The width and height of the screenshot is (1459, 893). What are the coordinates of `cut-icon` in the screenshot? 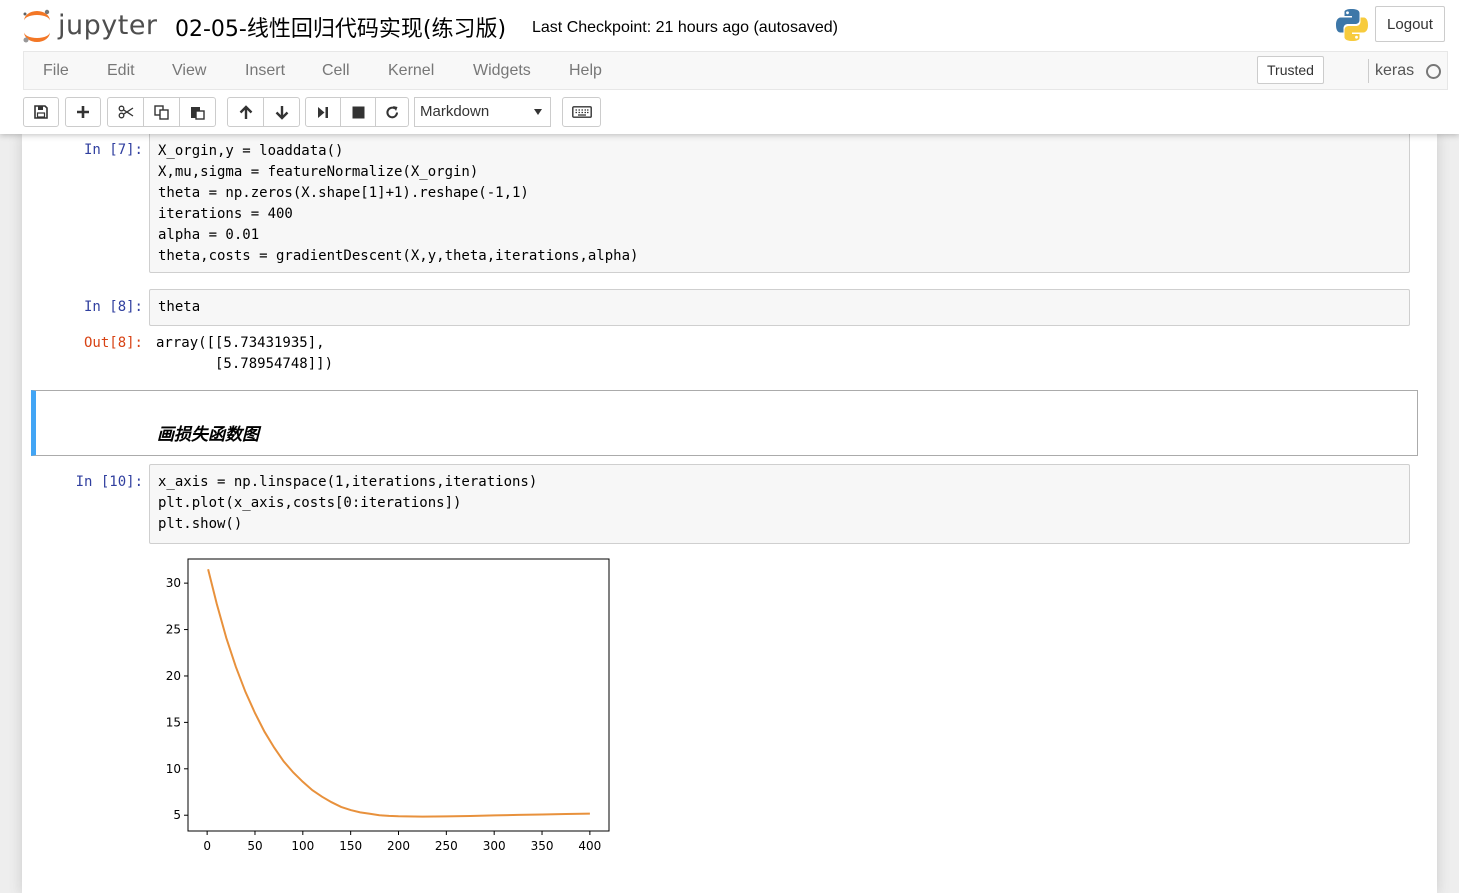 It's located at (125, 112).